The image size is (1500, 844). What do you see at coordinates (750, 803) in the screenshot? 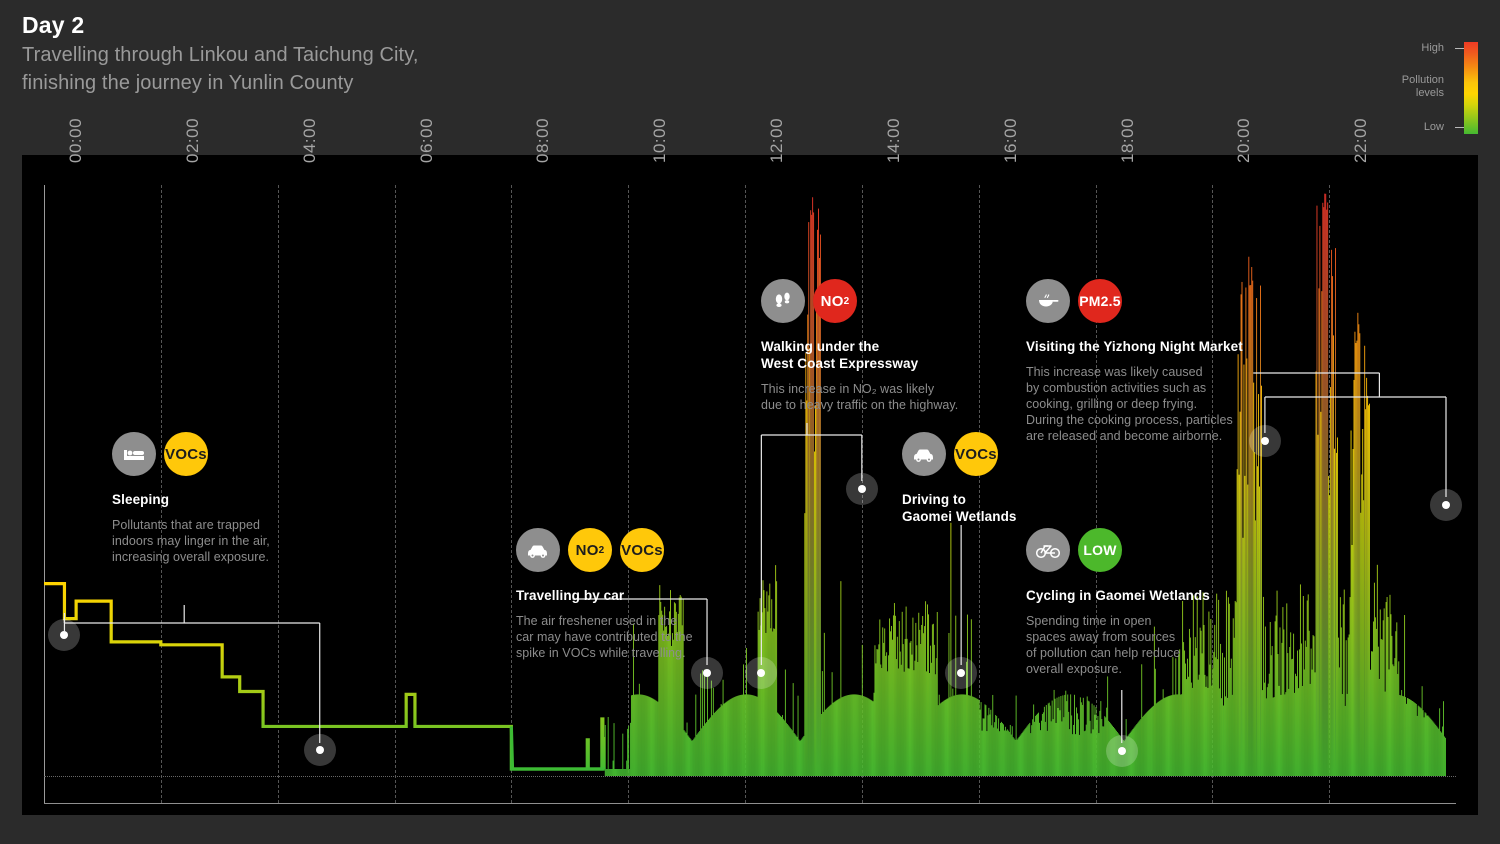
I see `x-axis-line` at bounding box center [750, 803].